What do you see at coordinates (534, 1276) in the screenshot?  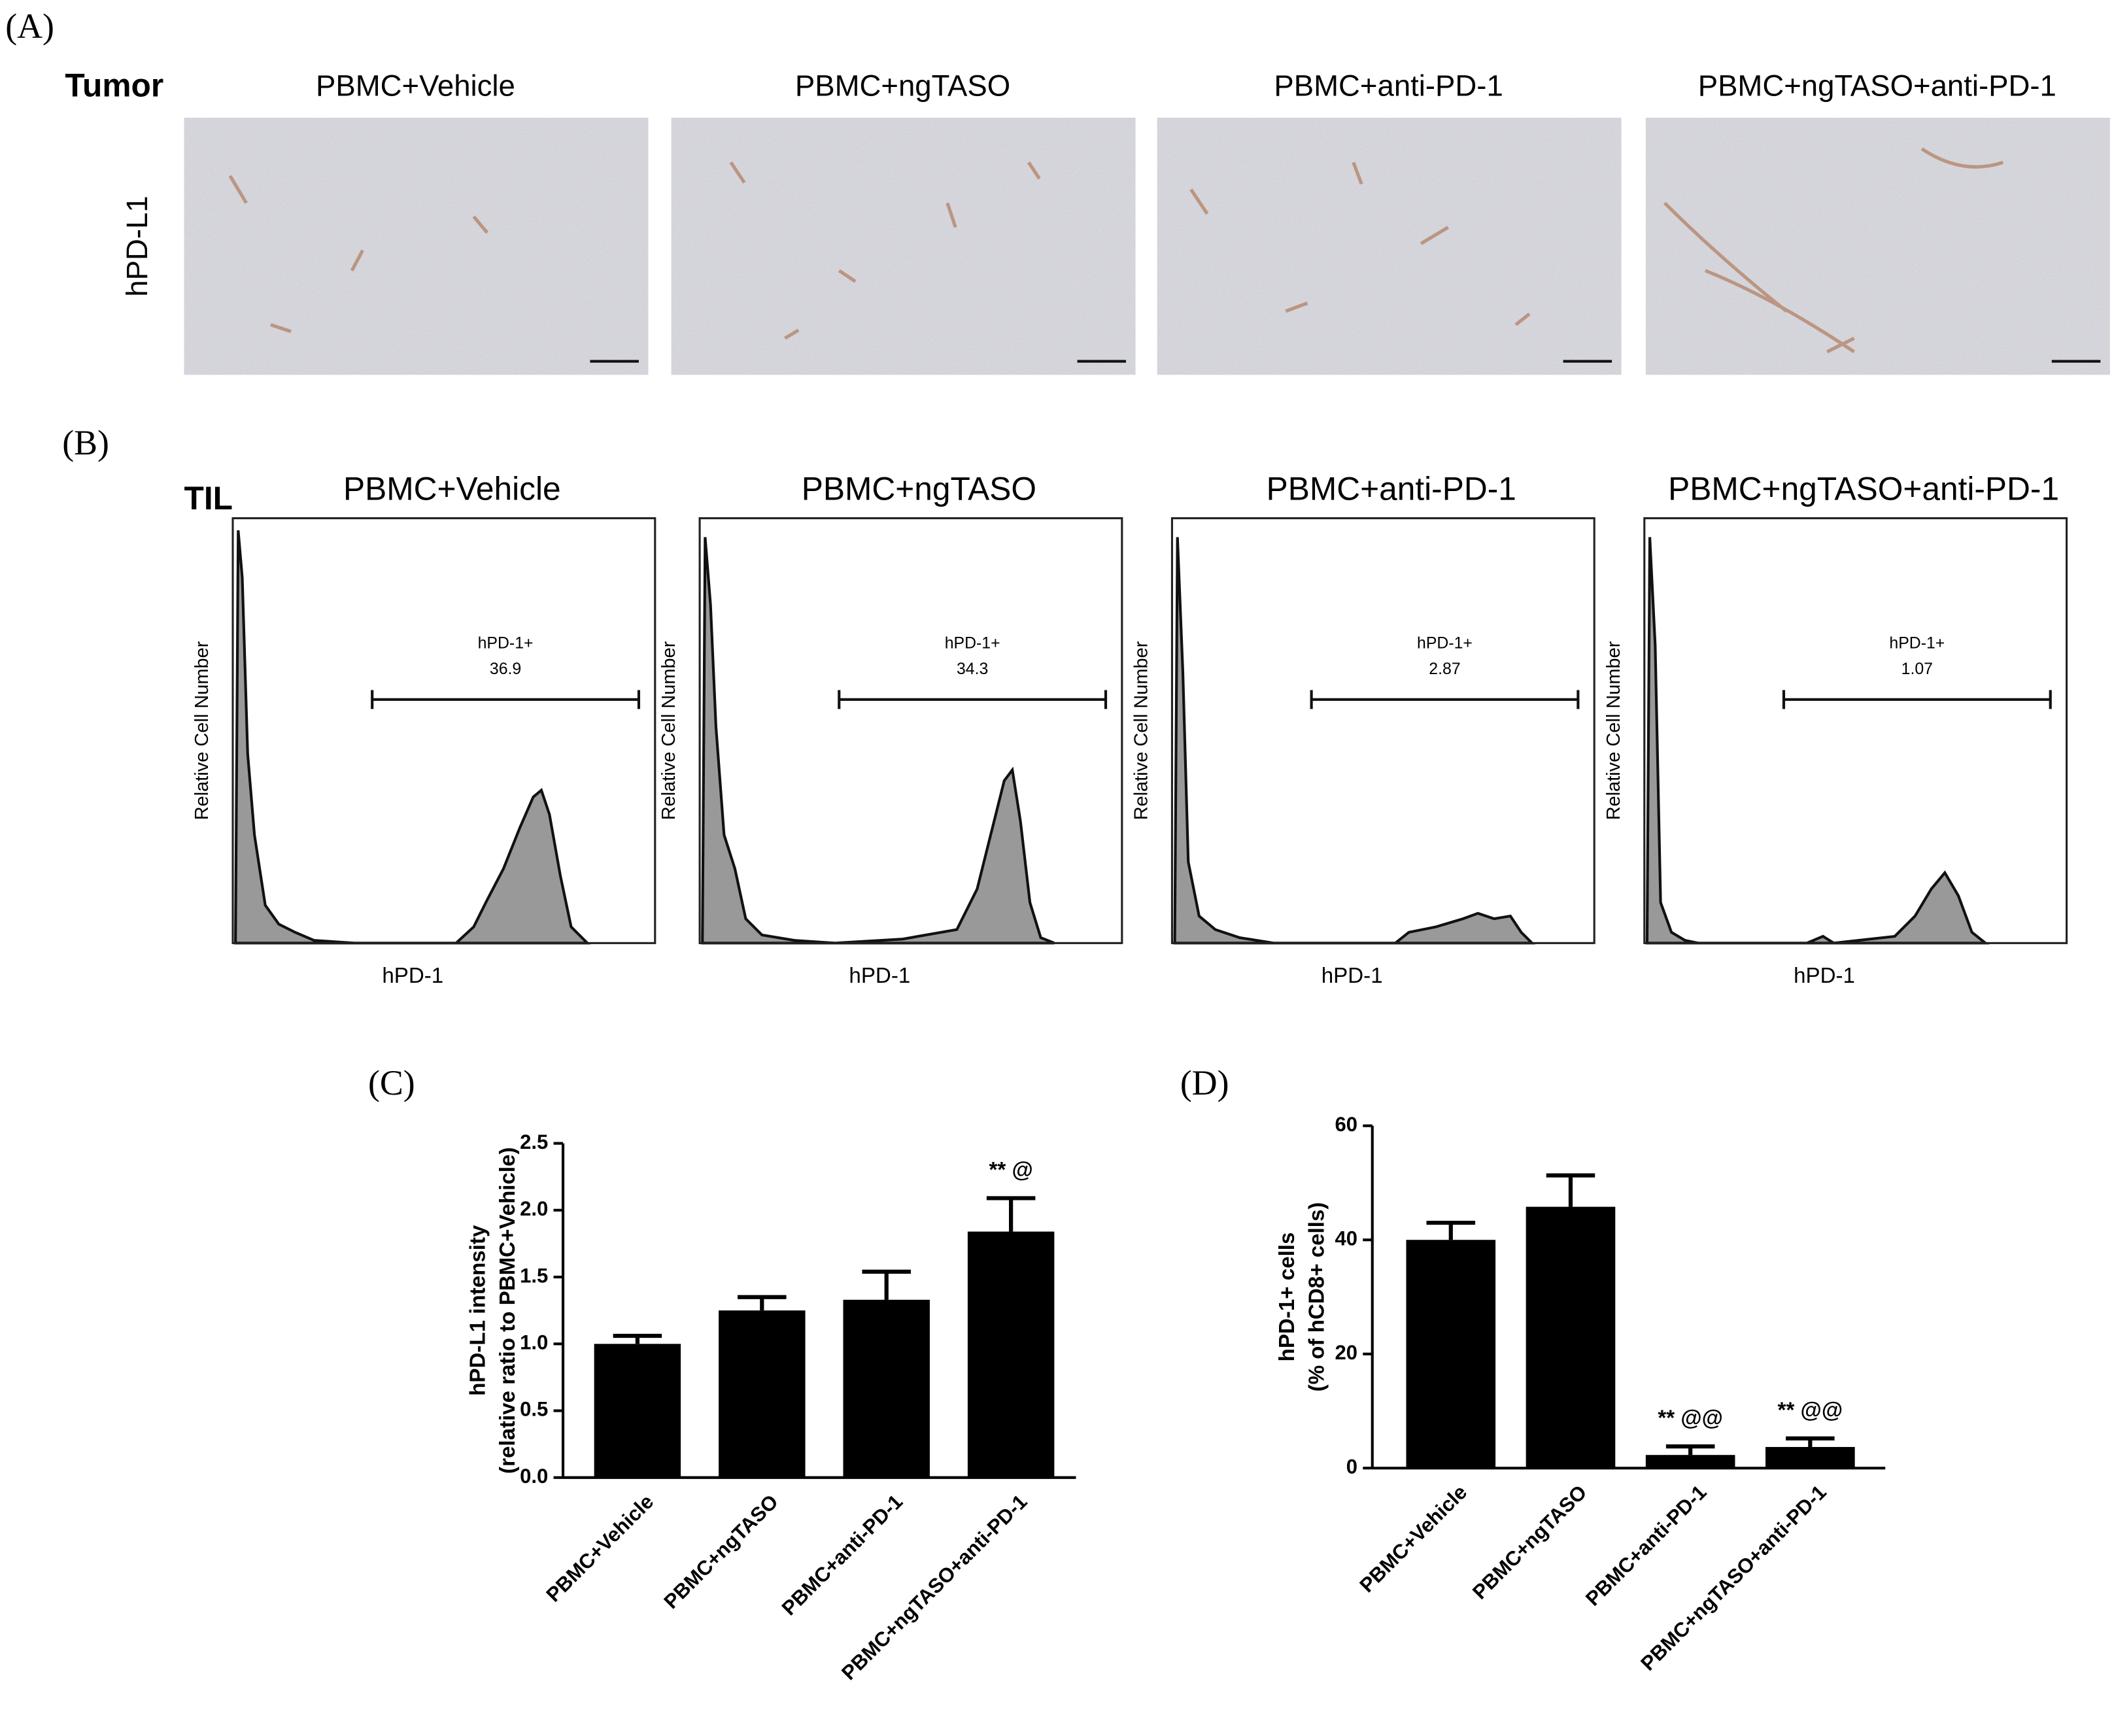 I see `y-tick-label: 1.5` at bounding box center [534, 1276].